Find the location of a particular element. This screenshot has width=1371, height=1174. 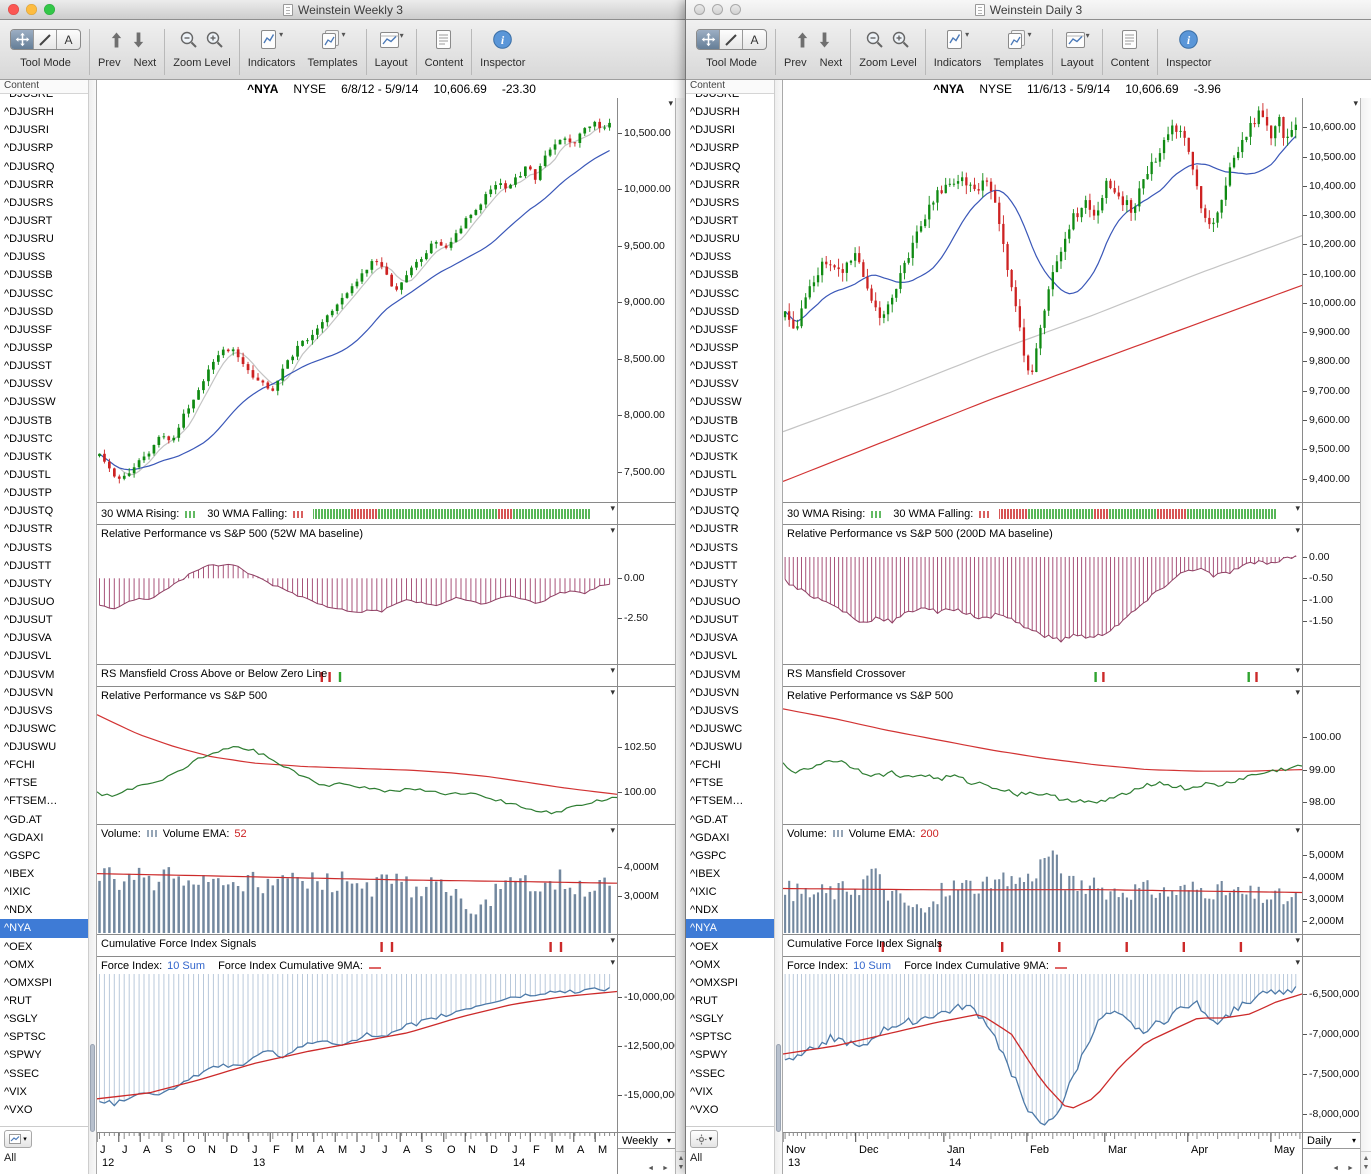

sidebar-item-ibex: ^IBEX is located at coordinates (19, 874).